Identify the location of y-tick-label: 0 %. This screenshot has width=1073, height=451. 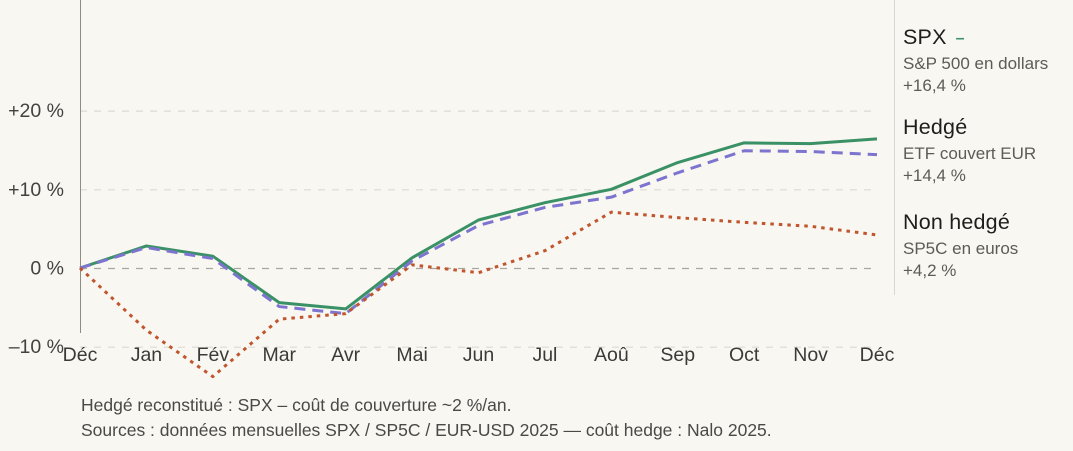
(47, 269).